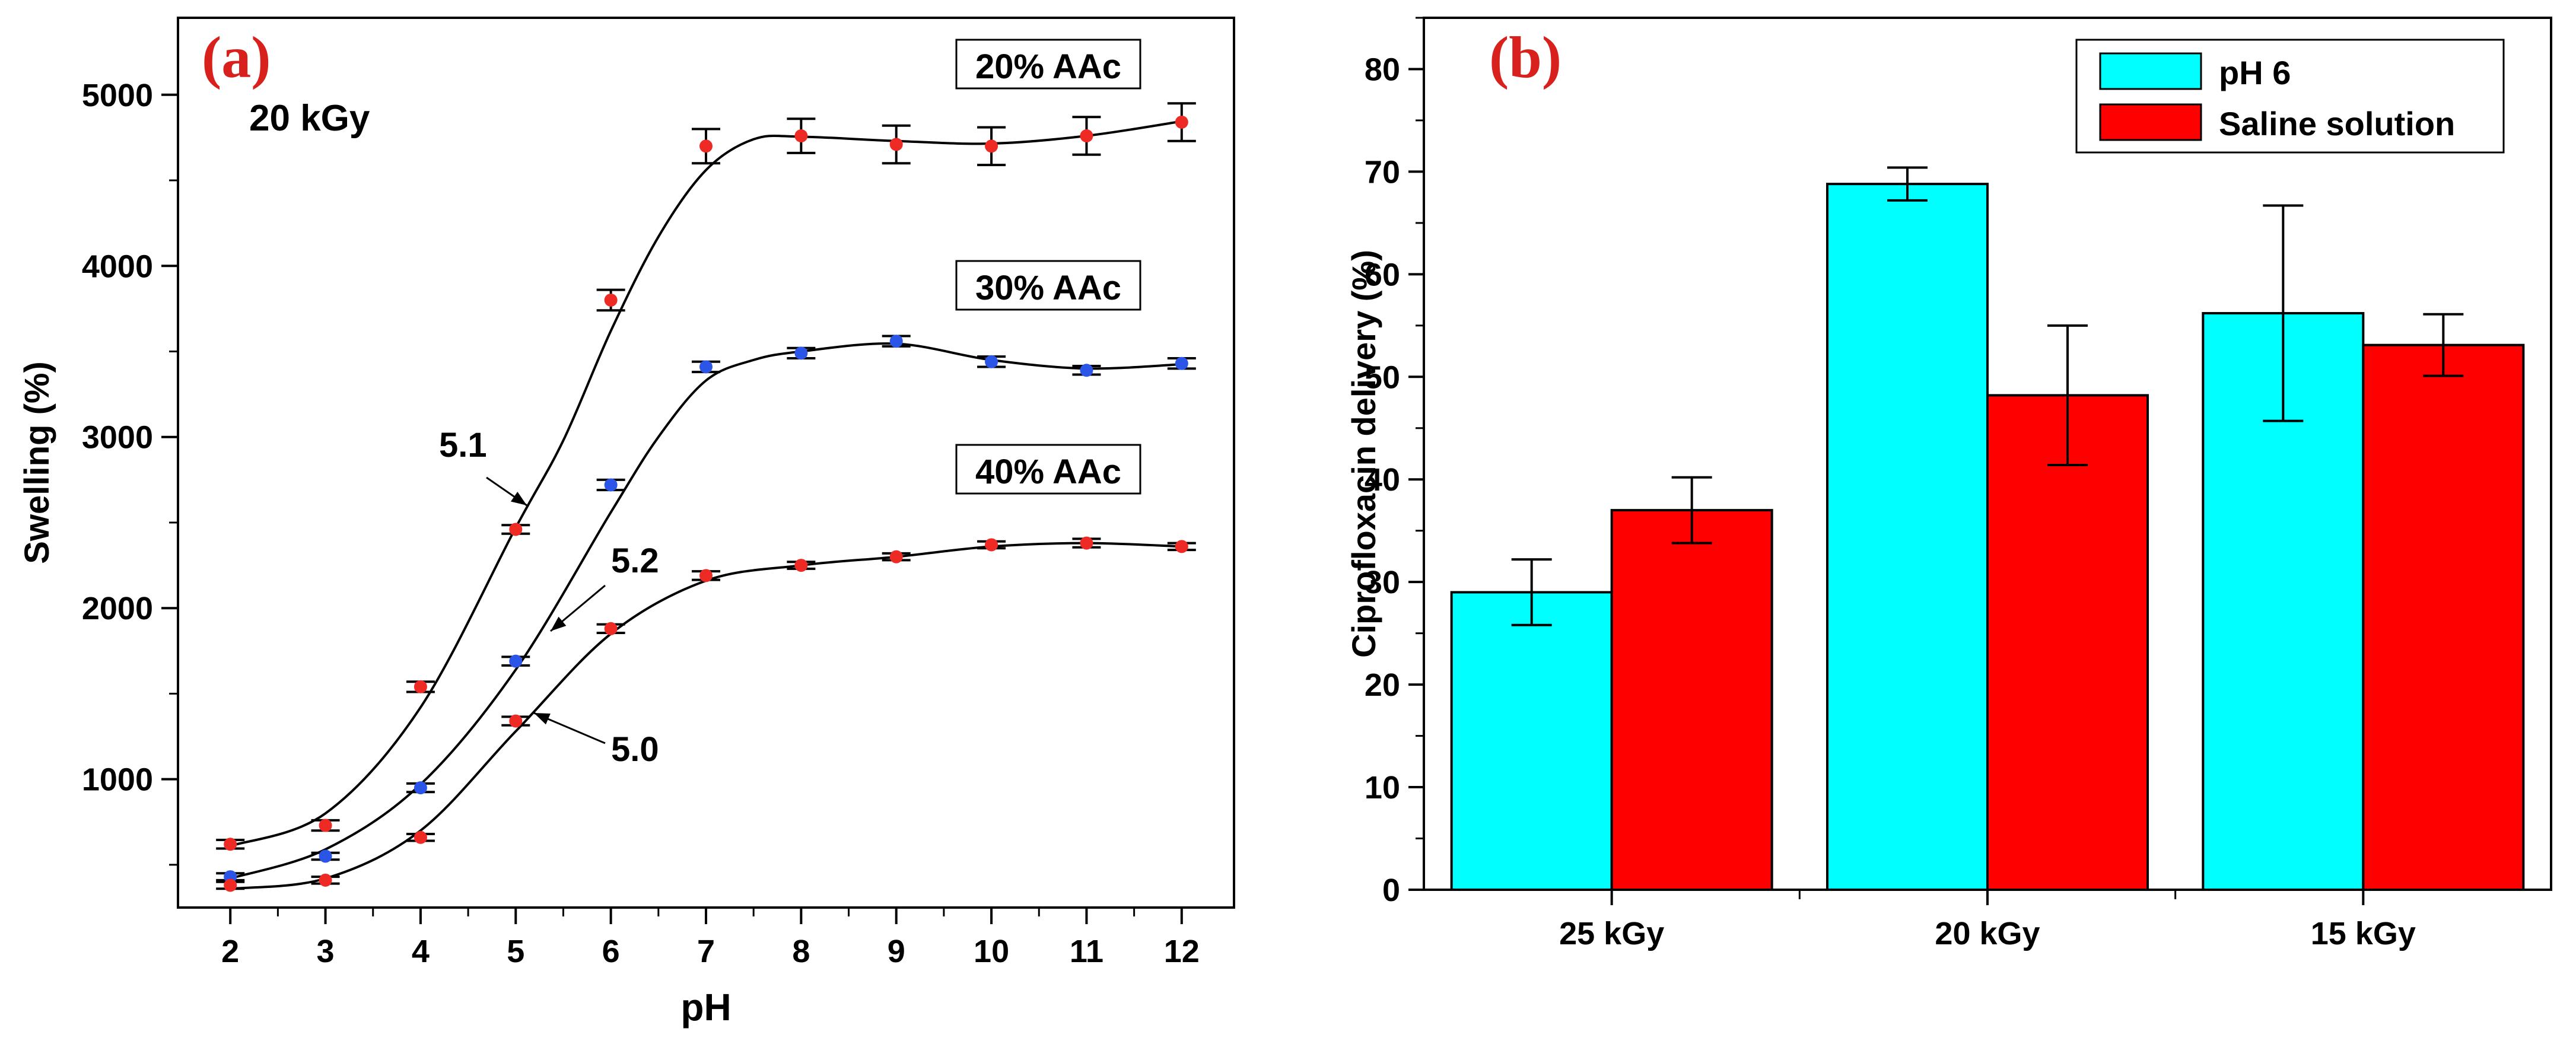 The image size is (2576, 1041). Describe the element at coordinates (1382, 685) in the screenshot. I see `y-tick-label-b: 20` at that location.